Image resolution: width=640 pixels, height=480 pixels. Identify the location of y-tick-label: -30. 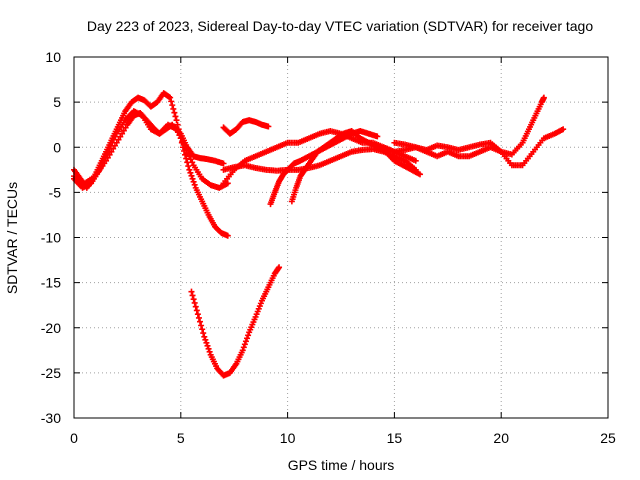
(51, 418).